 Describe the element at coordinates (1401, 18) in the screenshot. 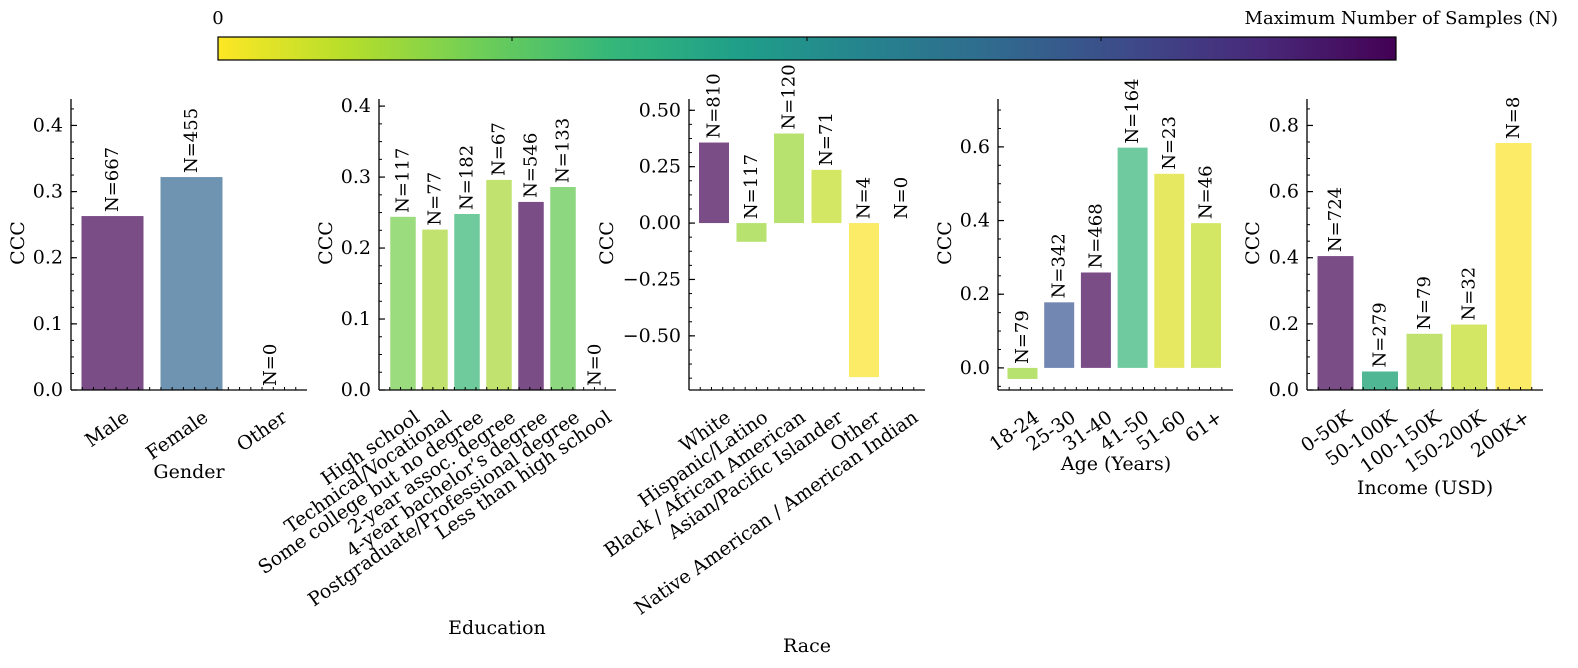

I see `colorbar-title: Maximum Number of Samples (N)` at that location.